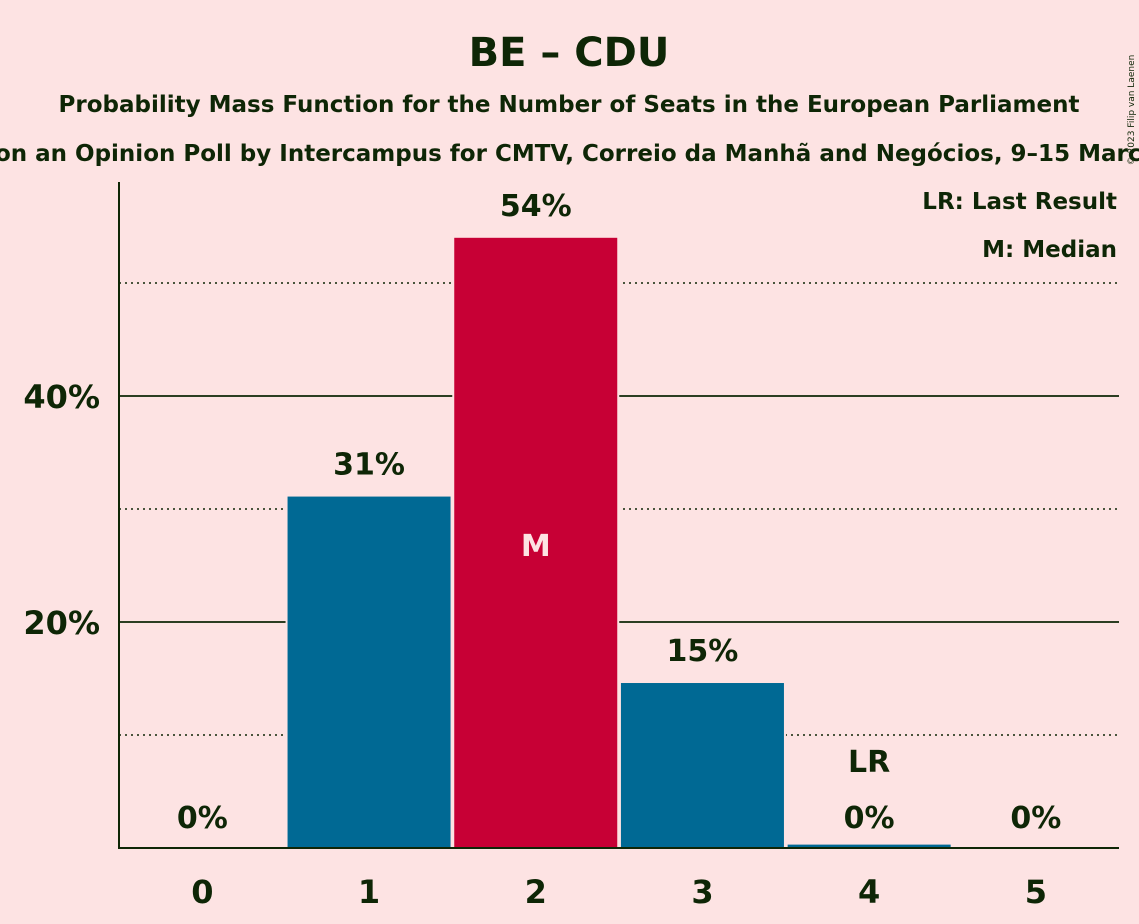 The width and height of the screenshot is (1139, 924). What do you see at coordinates (536, 546) in the screenshot?
I see `median-marker: M` at bounding box center [536, 546].